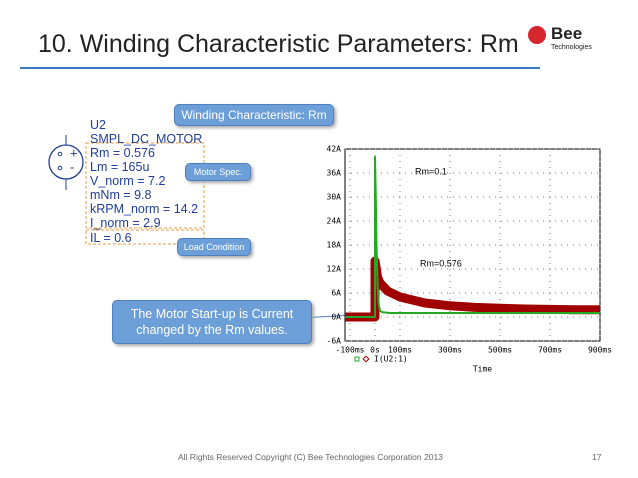 The image size is (638, 478). I want to click on y-tick-label: 18A, so click(334, 245).